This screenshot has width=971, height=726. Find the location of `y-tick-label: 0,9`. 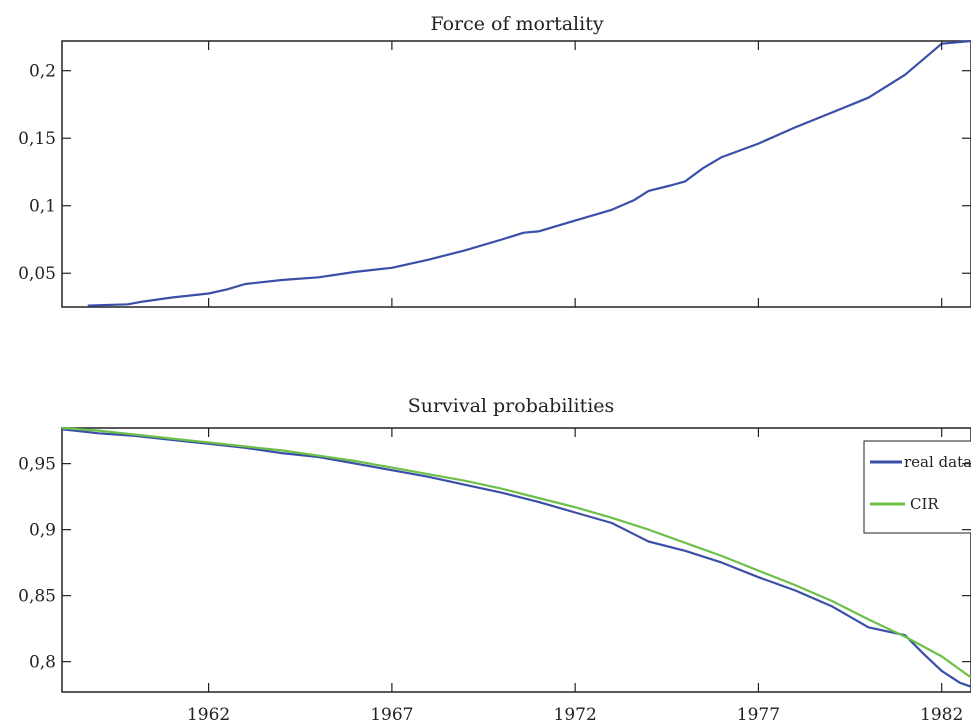

y-tick-label: 0,9 is located at coordinates (42, 531).